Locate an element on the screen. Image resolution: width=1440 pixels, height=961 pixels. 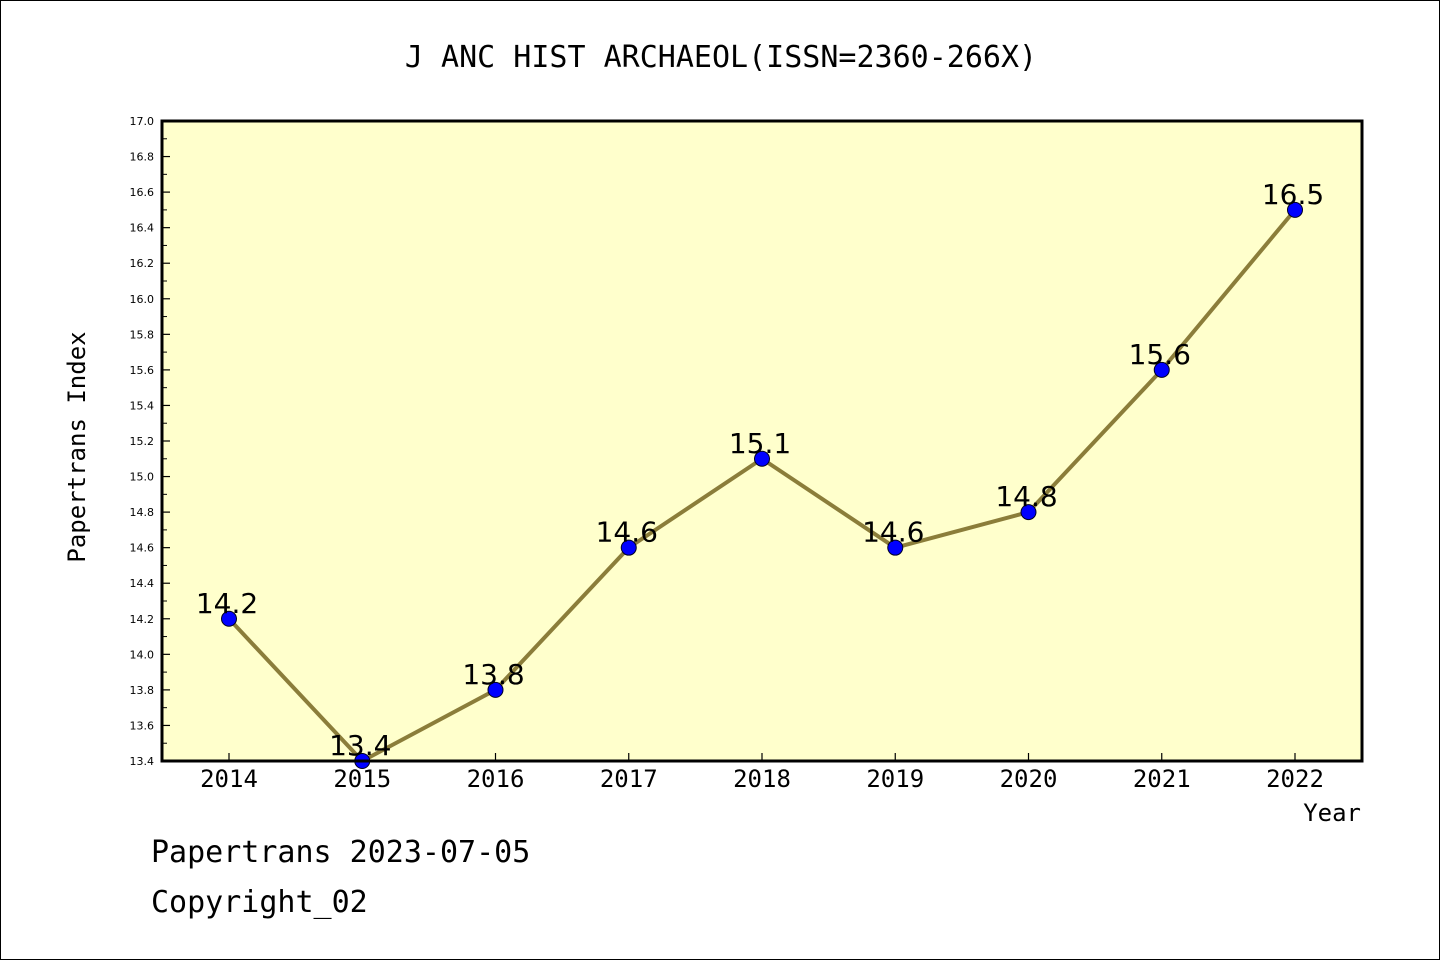
data-label: 15.1 is located at coordinates (760, 443).